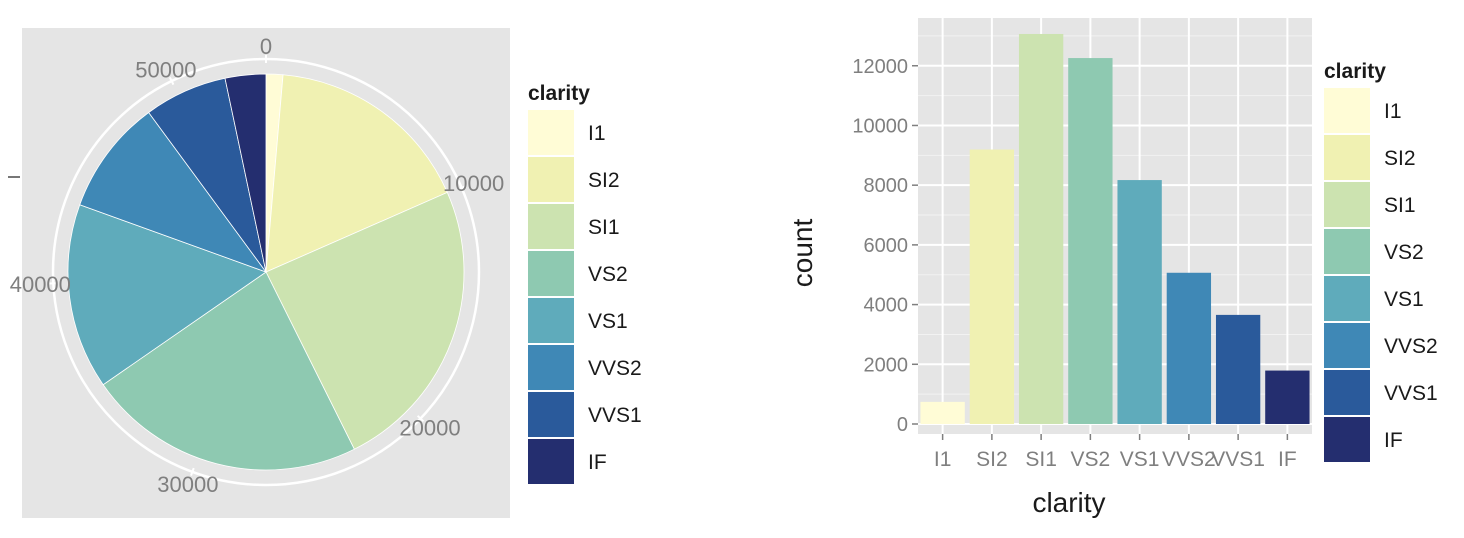 The height and width of the screenshot is (538, 1464). What do you see at coordinates (886, 186) in the screenshot?
I see `y-tick-label: 8000` at bounding box center [886, 186].